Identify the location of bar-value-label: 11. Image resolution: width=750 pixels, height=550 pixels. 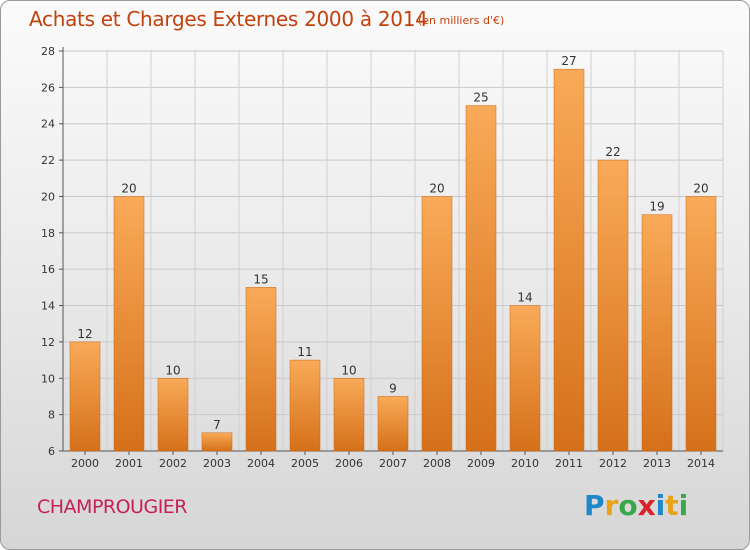
(304, 352).